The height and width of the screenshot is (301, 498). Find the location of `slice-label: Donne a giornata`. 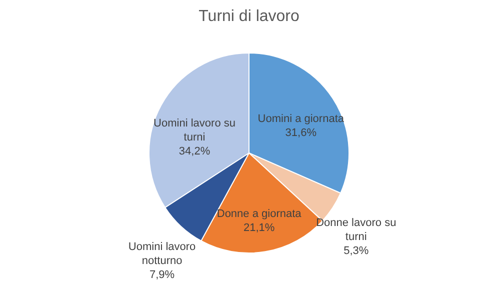

slice-label: Donne a giornata is located at coordinates (259, 214).